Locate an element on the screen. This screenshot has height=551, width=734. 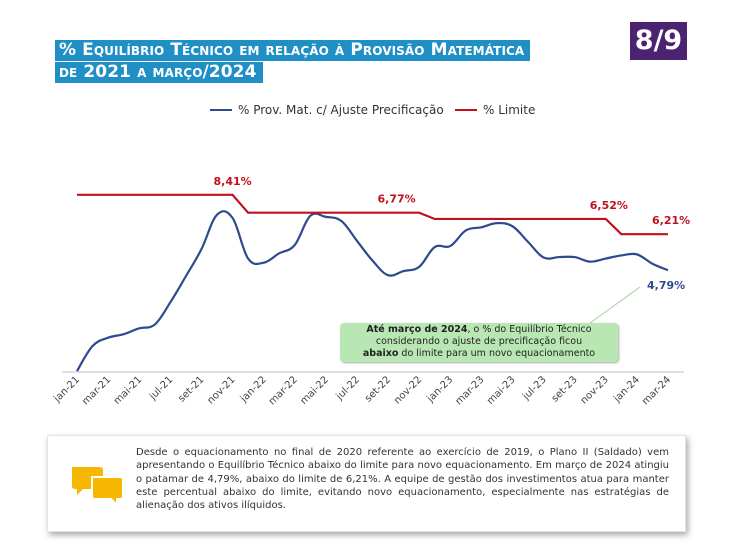
callout-bold-2: abaixo is located at coordinates (380, 353).